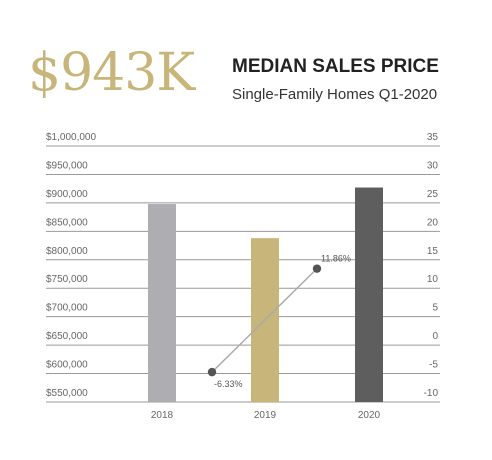 This screenshot has width=492, height=460. I want to click on y-left-tick-label: $900,000, so click(67, 194).